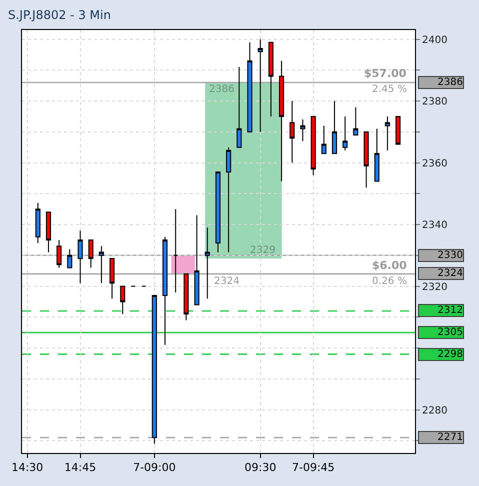  What do you see at coordinates (260, 467) in the screenshot?
I see `x-tick-label: 09:30` at bounding box center [260, 467].